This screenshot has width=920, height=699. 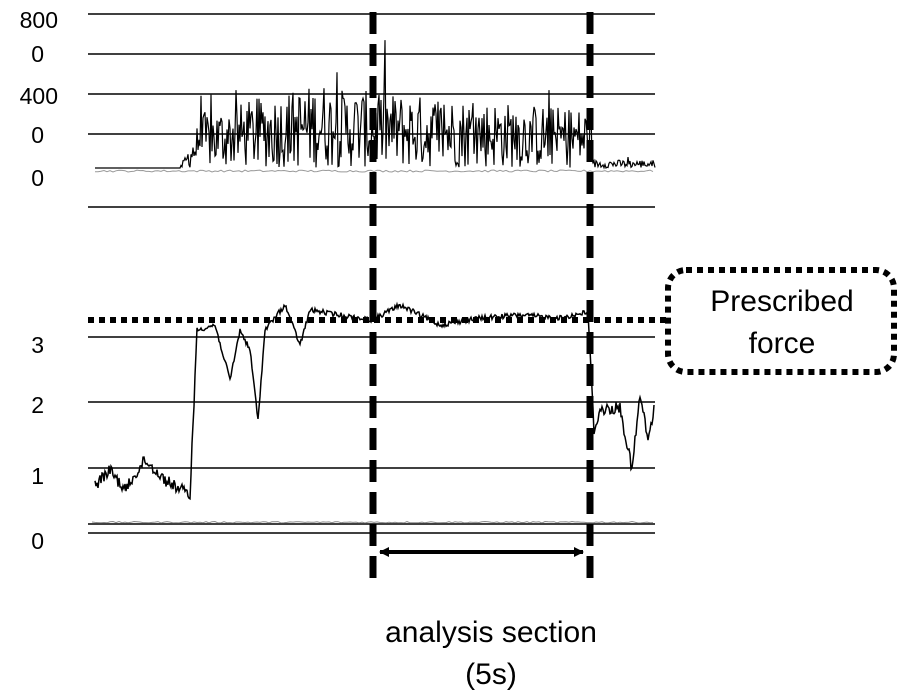 What do you see at coordinates (37, 345) in the screenshot?
I see `tick-label: 3` at bounding box center [37, 345].